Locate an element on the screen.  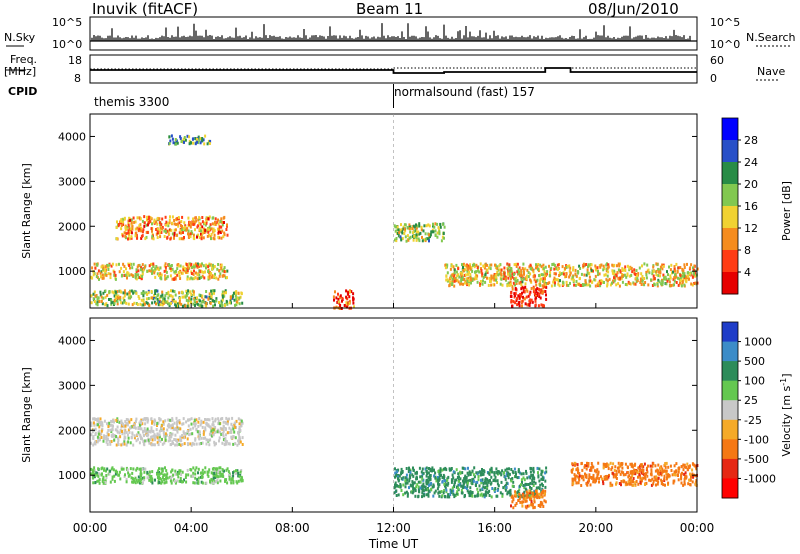
nsky-trace is located at coordinates (393, 32).